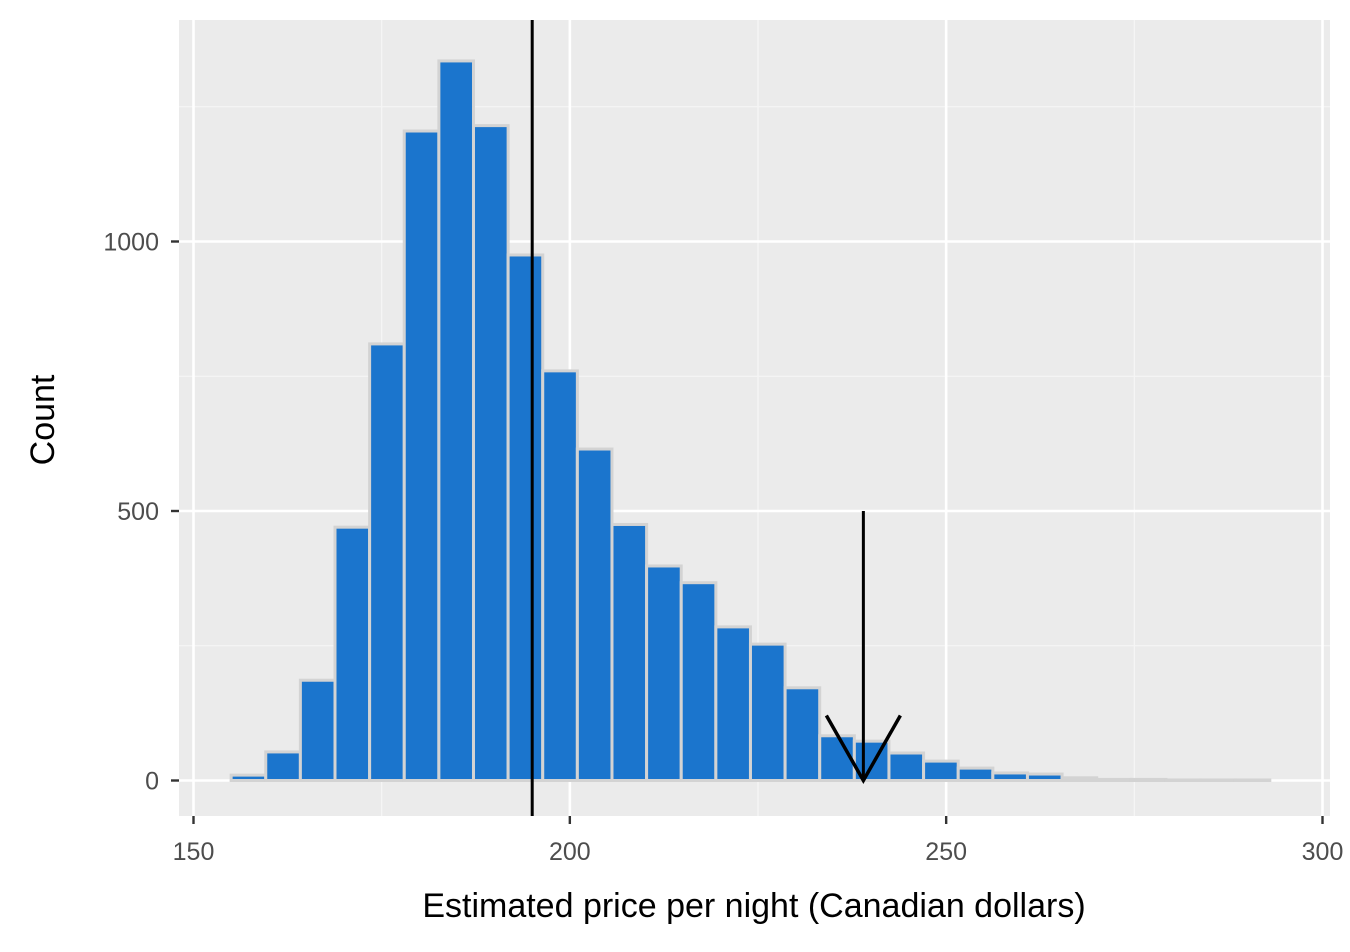 Image resolution: width=1350 pixels, height=952 pixels. What do you see at coordinates (570, 852) in the screenshot?
I see `x-tick-label: 200` at bounding box center [570, 852].